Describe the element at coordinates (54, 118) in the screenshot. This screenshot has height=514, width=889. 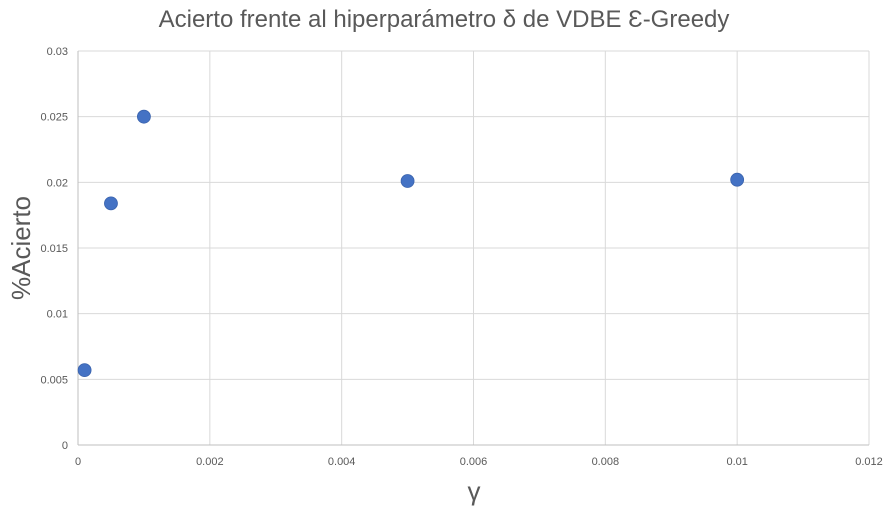
I see `y-tick-label: 0.025` at that location.